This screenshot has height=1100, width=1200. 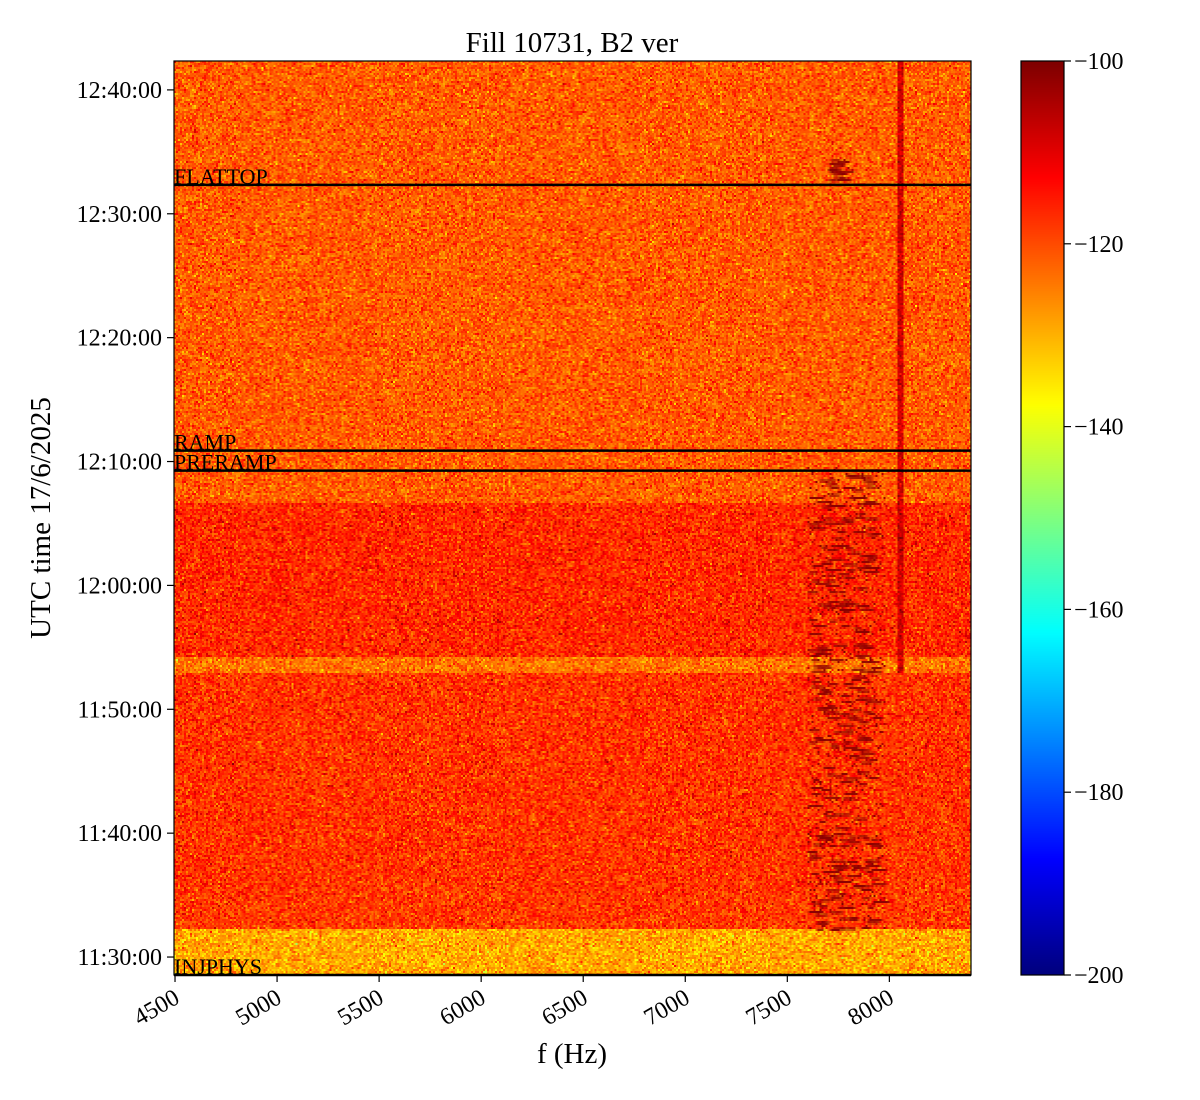 What do you see at coordinates (119, 339) in the screenshot?
I see `y-tick-label: 12:20:00` at bounding box center [119, 339].